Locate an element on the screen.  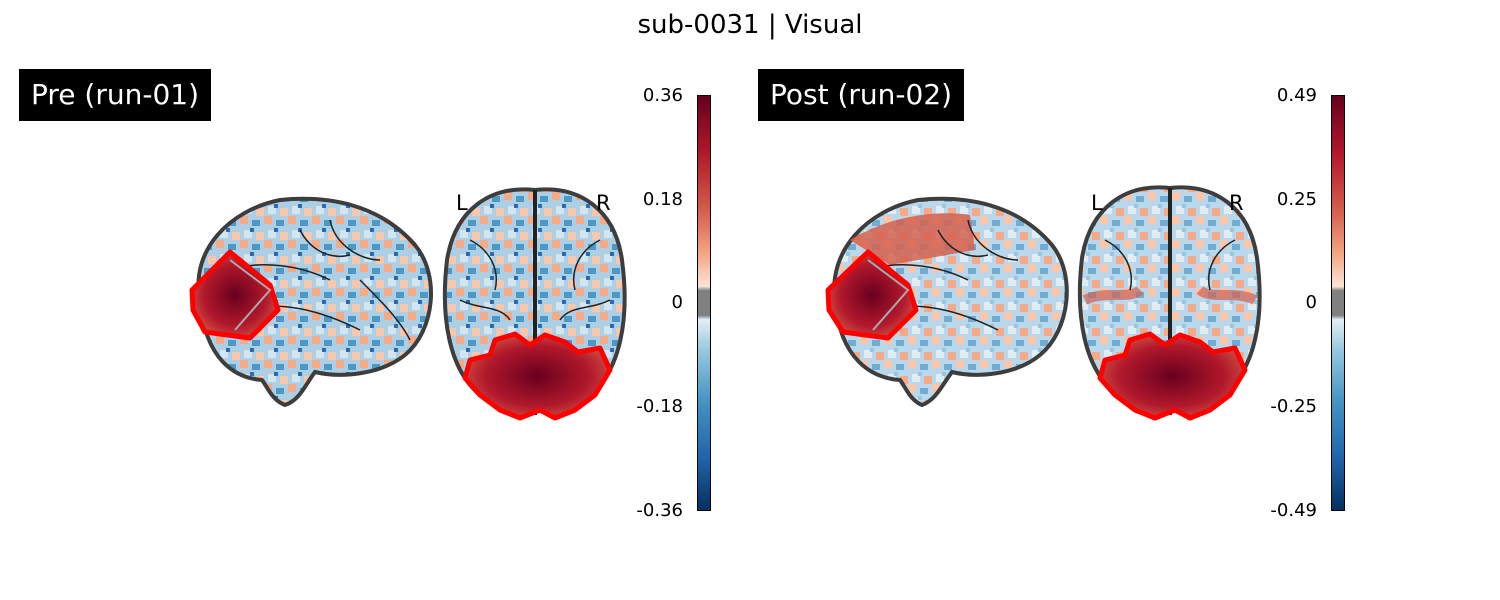
colorbar-tick-zero-post: 0 is located at coordinates (1311, 302).